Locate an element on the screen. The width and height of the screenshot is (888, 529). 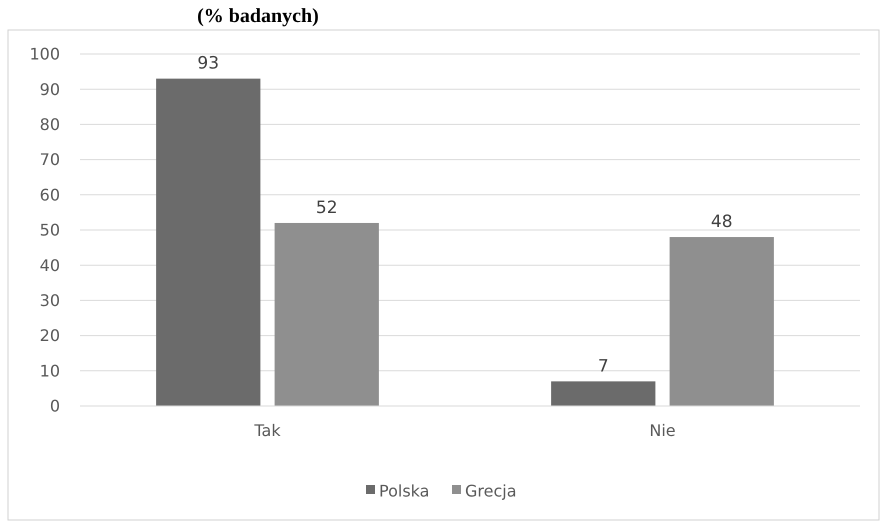
y-tick-label: 20 is located at coordinates (50, 336).